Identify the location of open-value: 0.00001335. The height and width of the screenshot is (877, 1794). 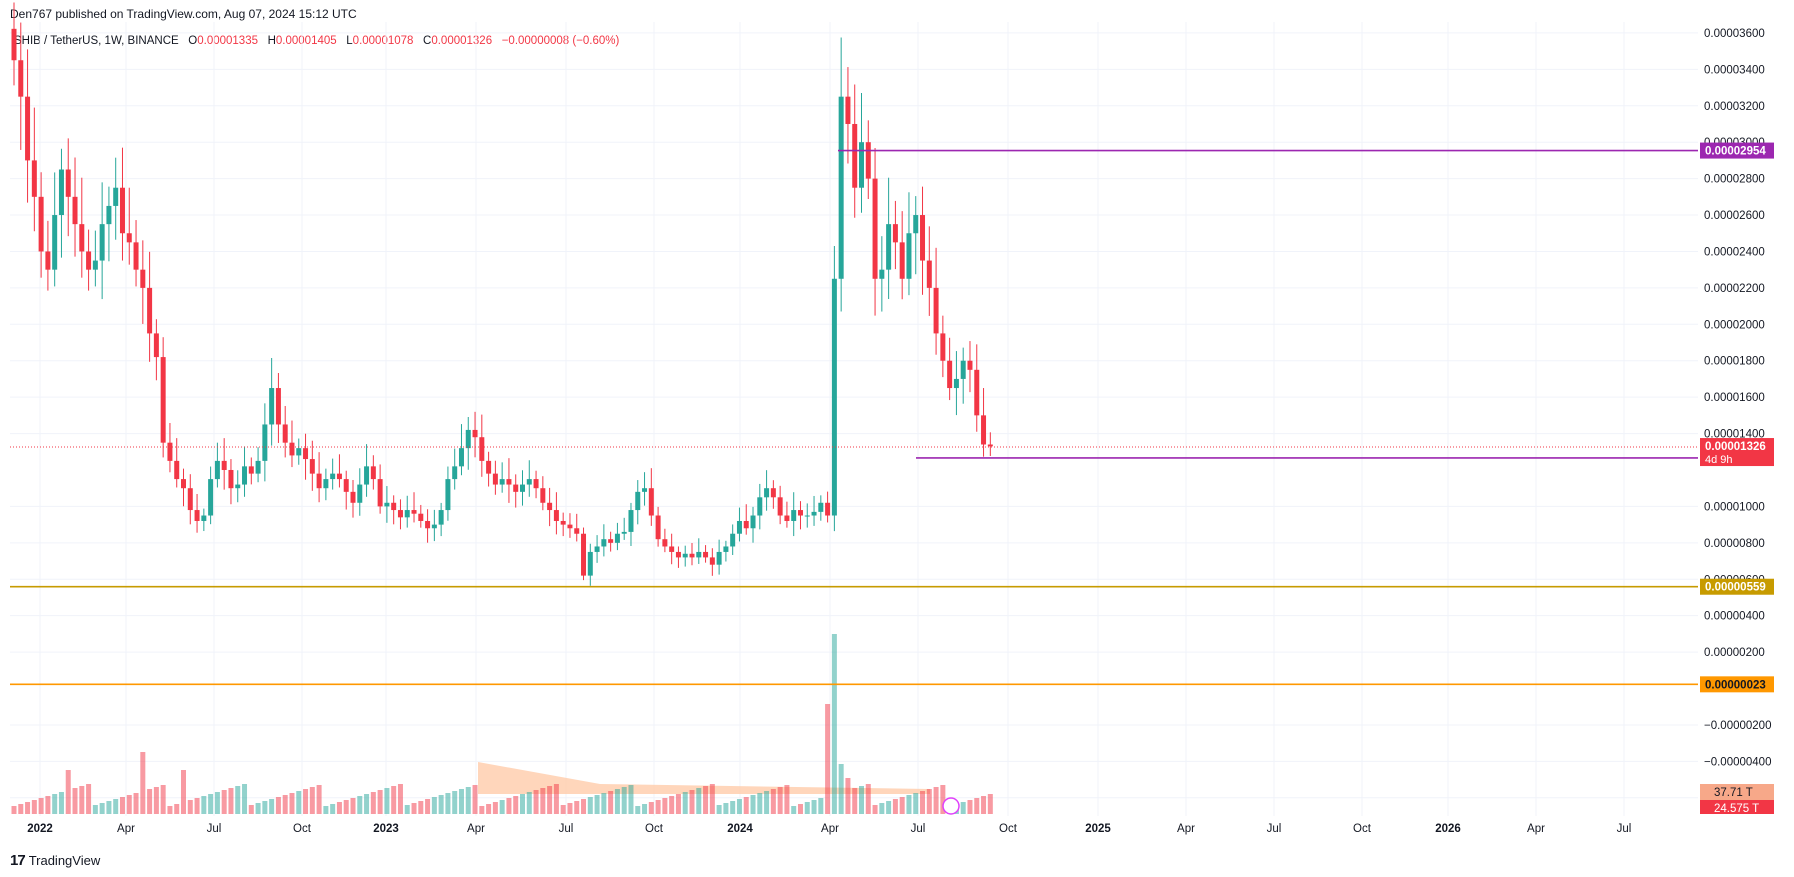
(227, 41).